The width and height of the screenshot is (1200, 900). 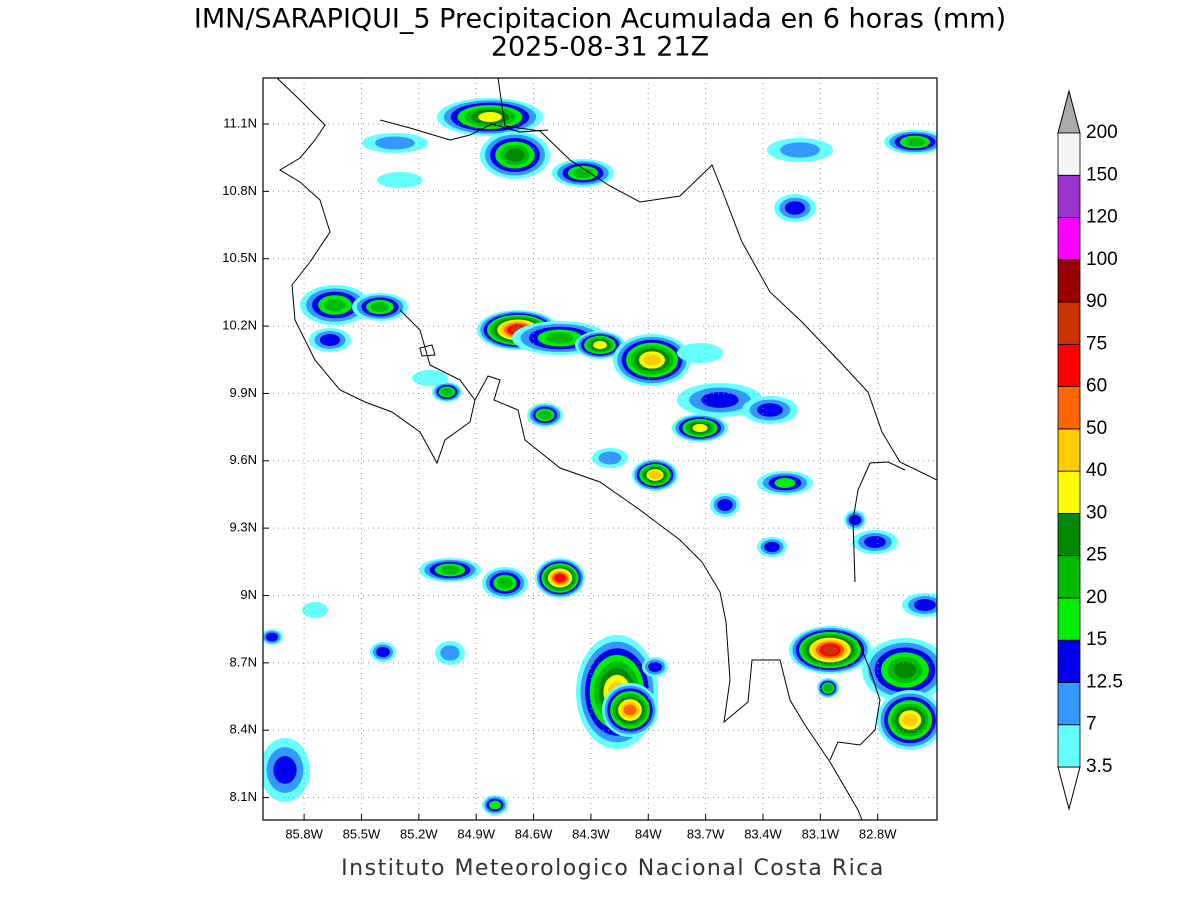 I want to click on colorbar-below-arrow, so click(x=1069, y=788).